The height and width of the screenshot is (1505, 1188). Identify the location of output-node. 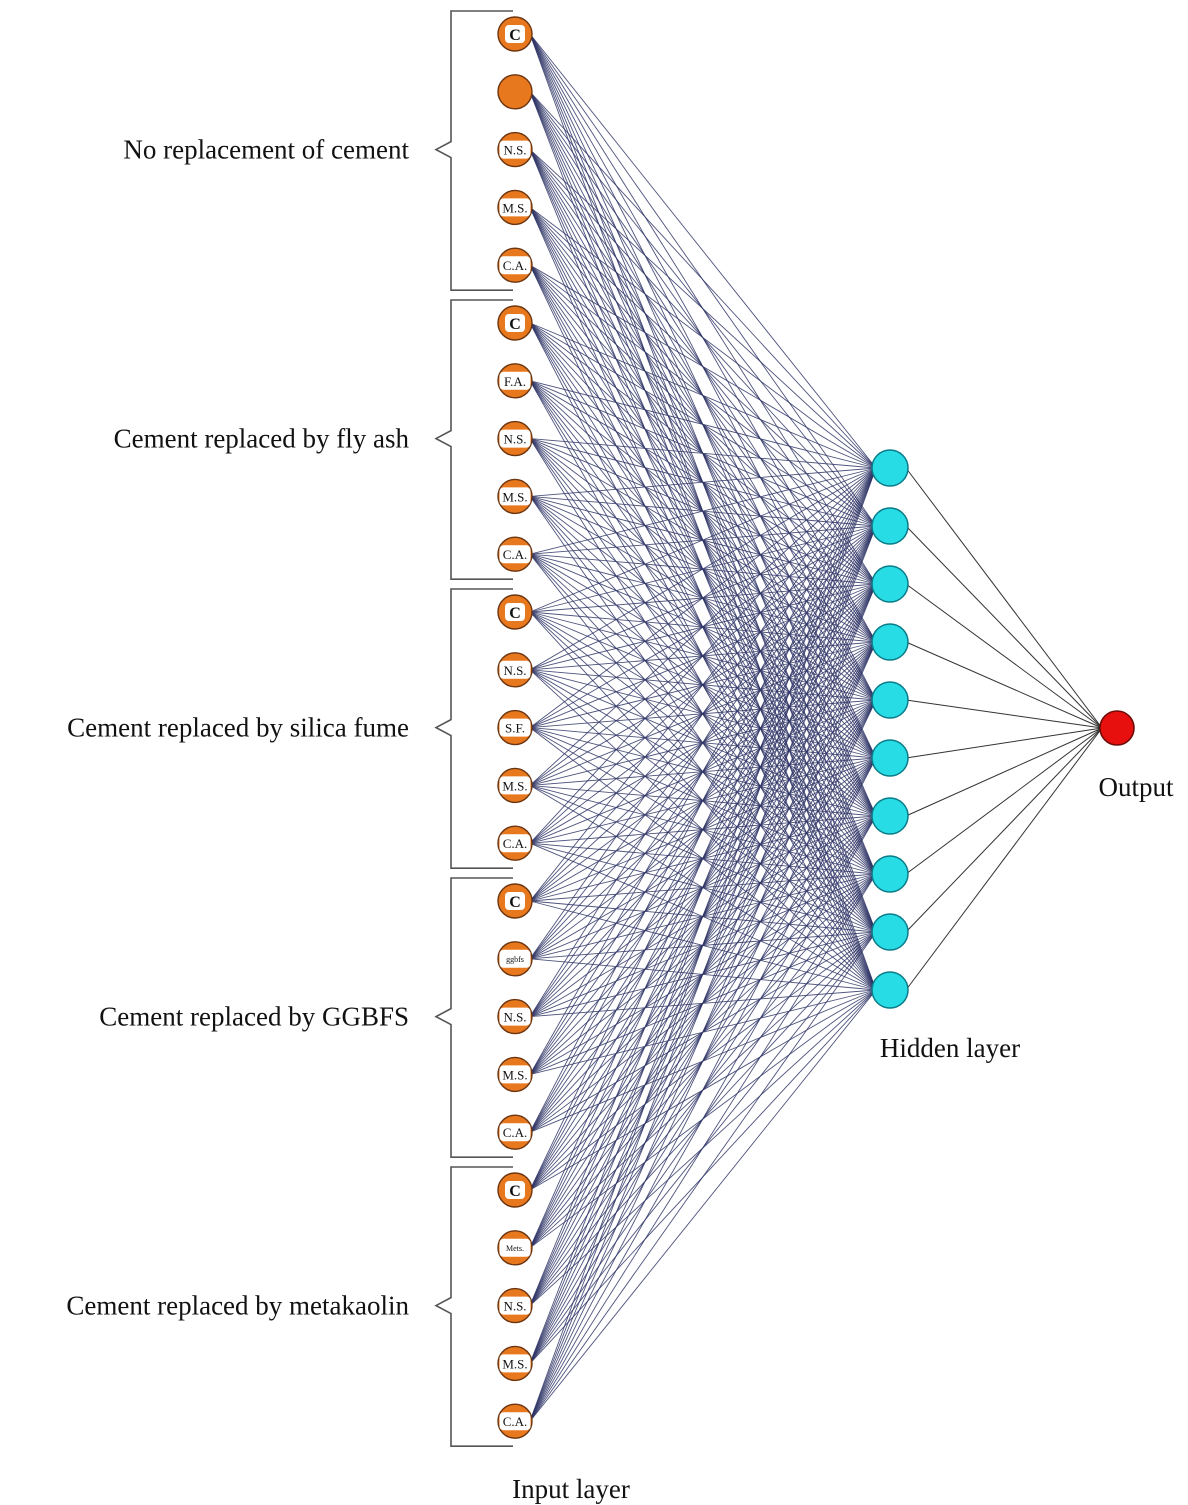
(1117, 728).